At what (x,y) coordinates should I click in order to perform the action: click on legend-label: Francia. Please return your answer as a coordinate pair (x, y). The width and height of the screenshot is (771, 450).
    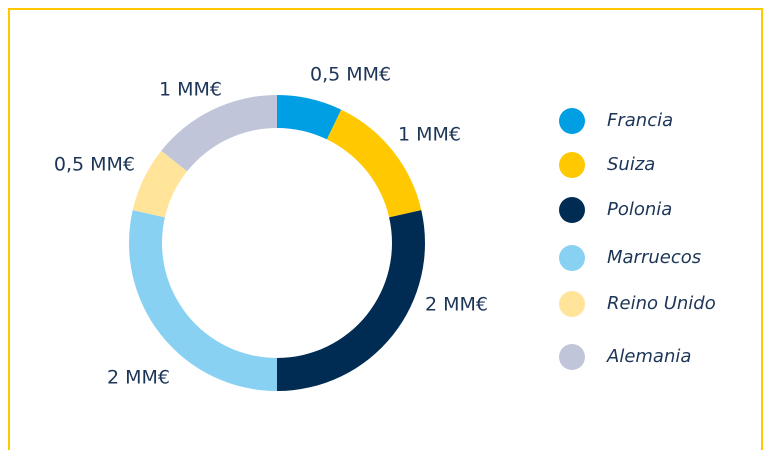
    Looking at the image, I should click on (640, 120).